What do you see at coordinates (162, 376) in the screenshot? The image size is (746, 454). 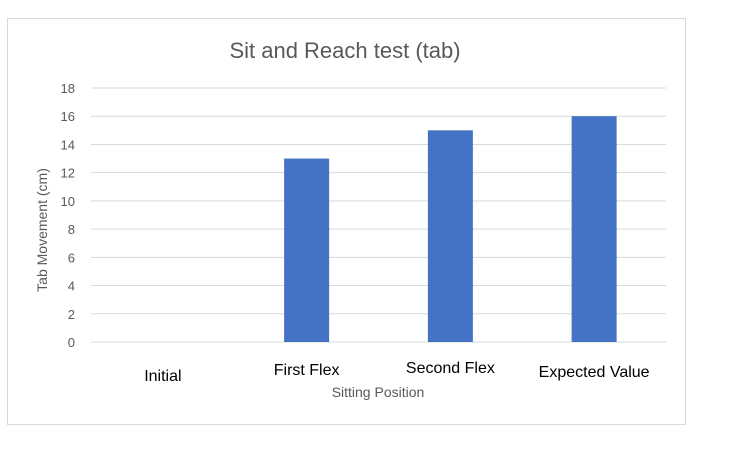 I see `x-category-label: Initial` at bounding box center [162, 376].